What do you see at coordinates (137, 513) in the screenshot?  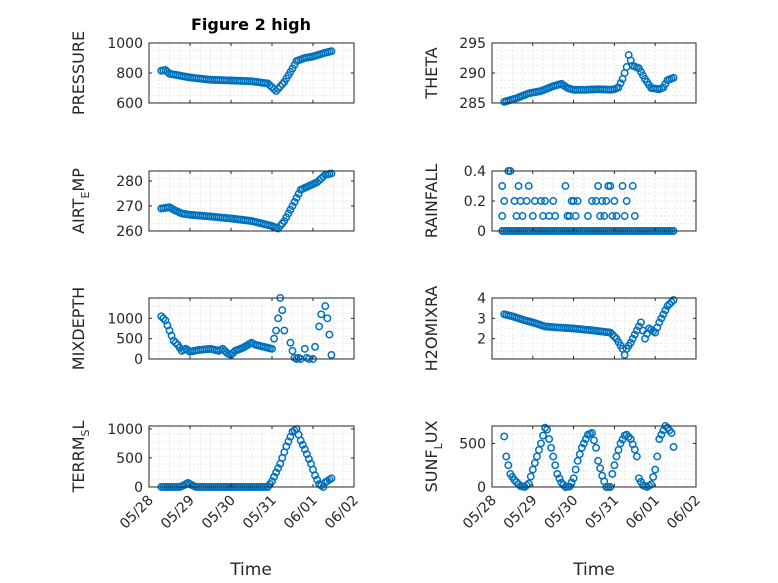 I see `x-tick-label: 05/28` at bounding box center [137, 513].